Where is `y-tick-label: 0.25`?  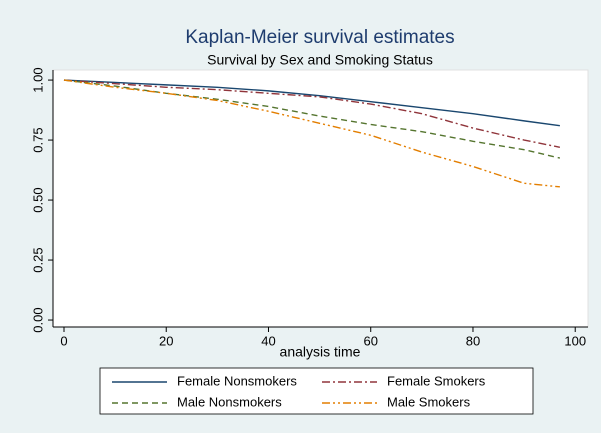
y-tick-label: 0.25 is located at coordinates (37, 259).